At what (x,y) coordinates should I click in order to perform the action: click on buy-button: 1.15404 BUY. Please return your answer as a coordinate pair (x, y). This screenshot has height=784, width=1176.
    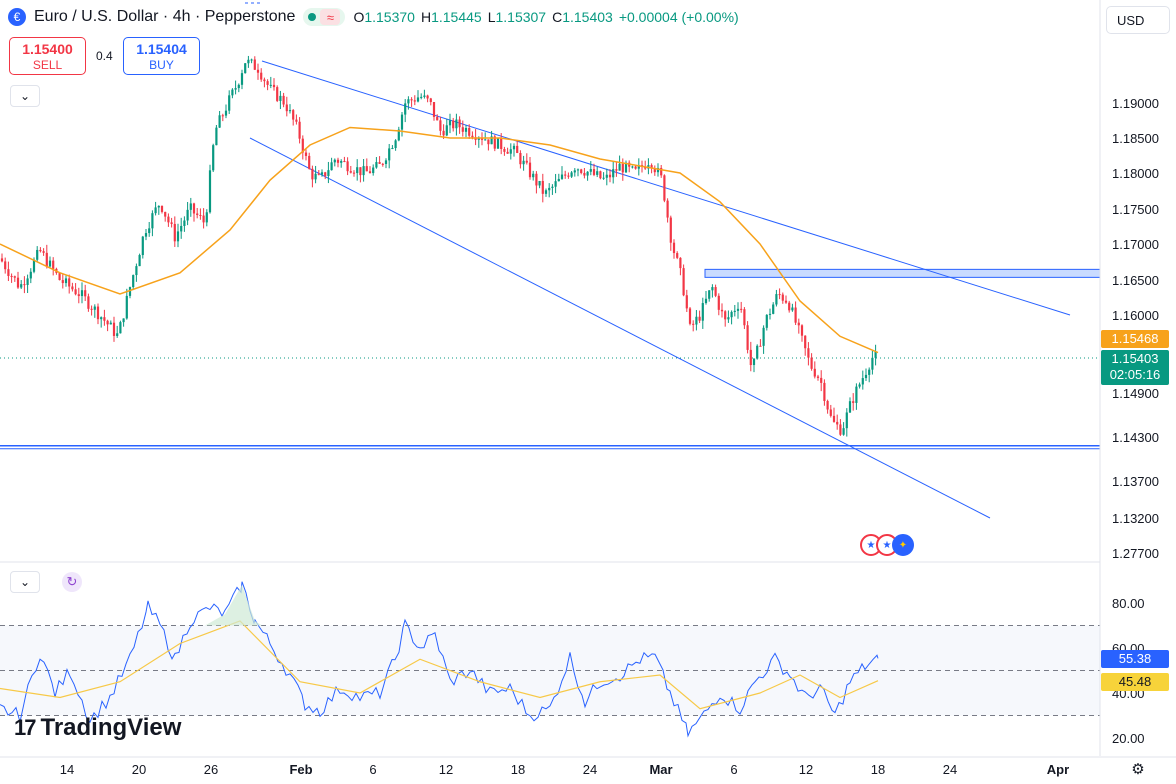
    Looking at the image, I should click on (161, 56).